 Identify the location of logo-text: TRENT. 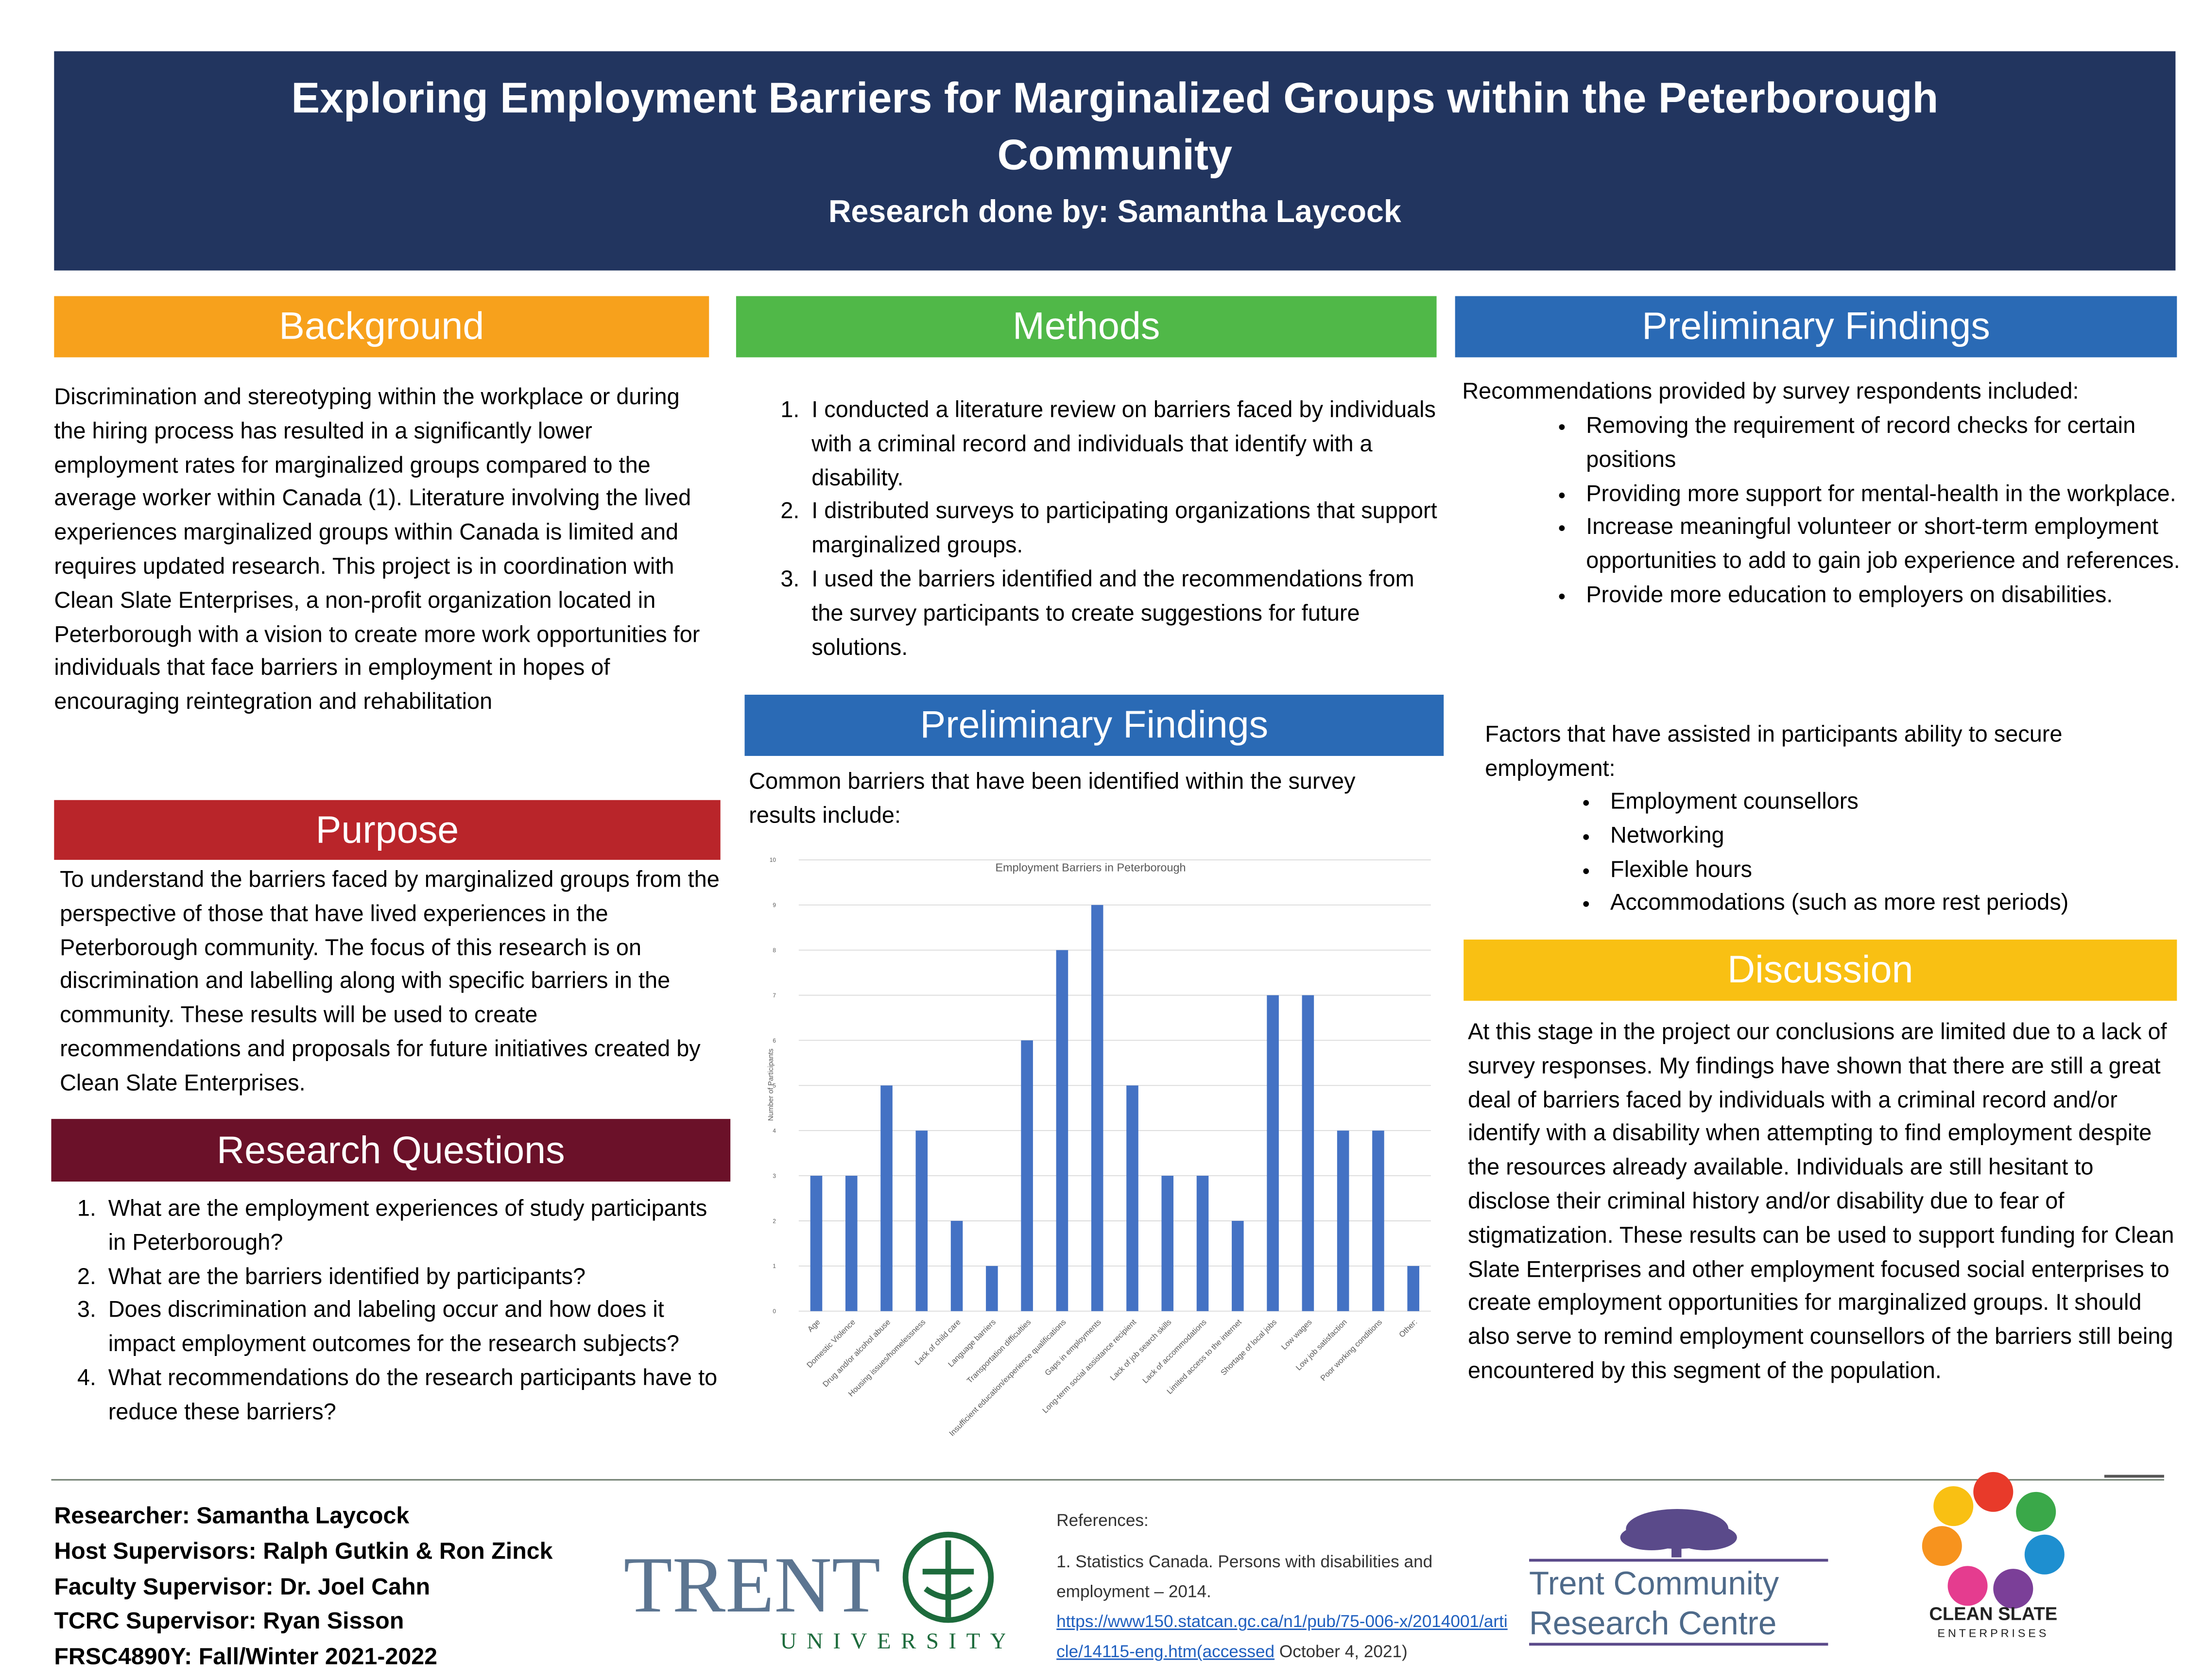
(751, 1585).